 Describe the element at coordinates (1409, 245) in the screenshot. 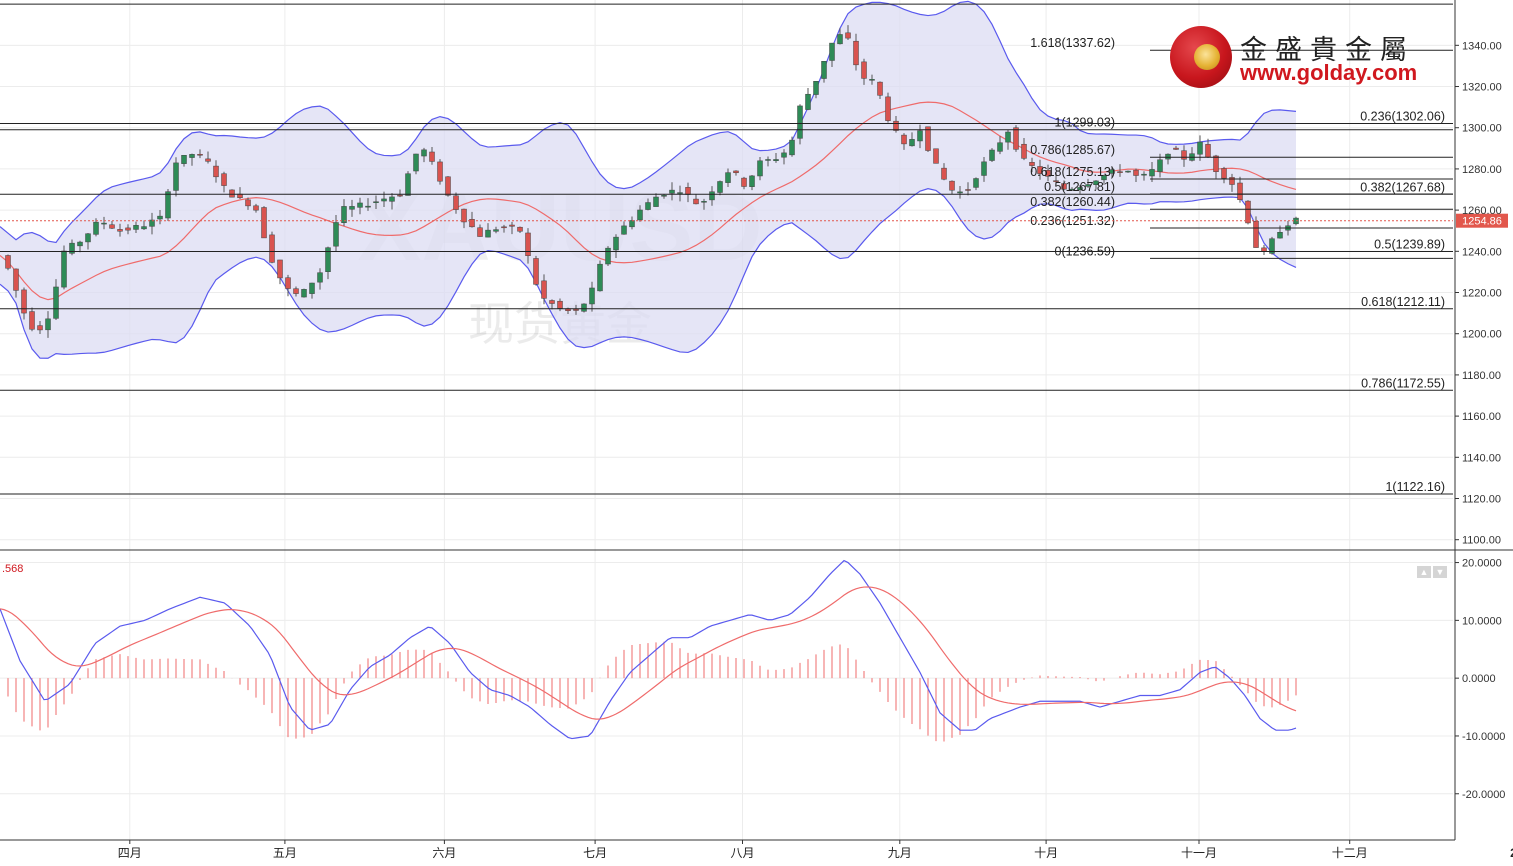

I see `fib-label: 0.5(1239.89)` at that location.